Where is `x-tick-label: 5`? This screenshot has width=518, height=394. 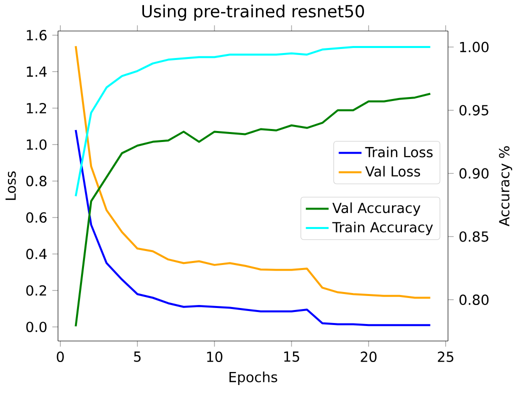
x-tick-label: 5 is located at coordinates (137, 357).